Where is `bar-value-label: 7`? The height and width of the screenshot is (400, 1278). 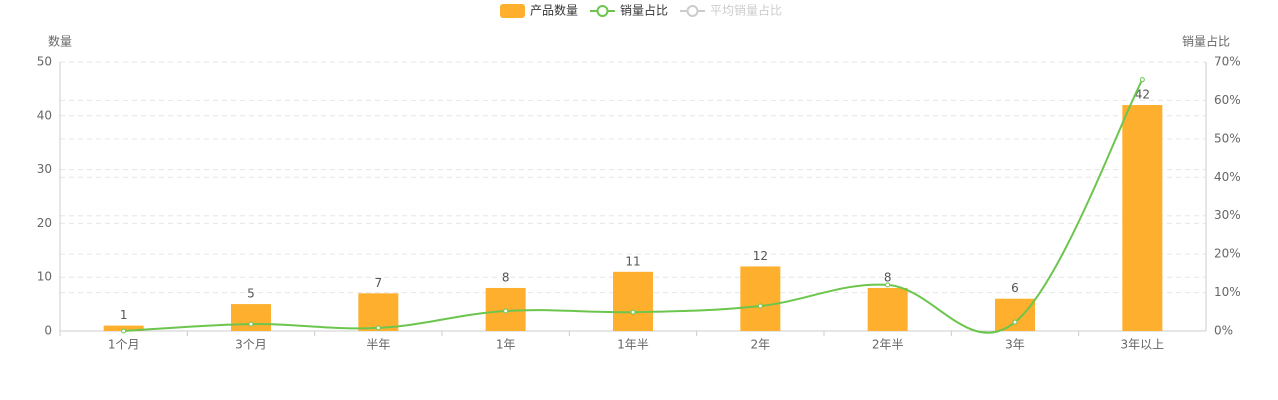
bar-value-label: 7 is located at coordinates (379, 283).